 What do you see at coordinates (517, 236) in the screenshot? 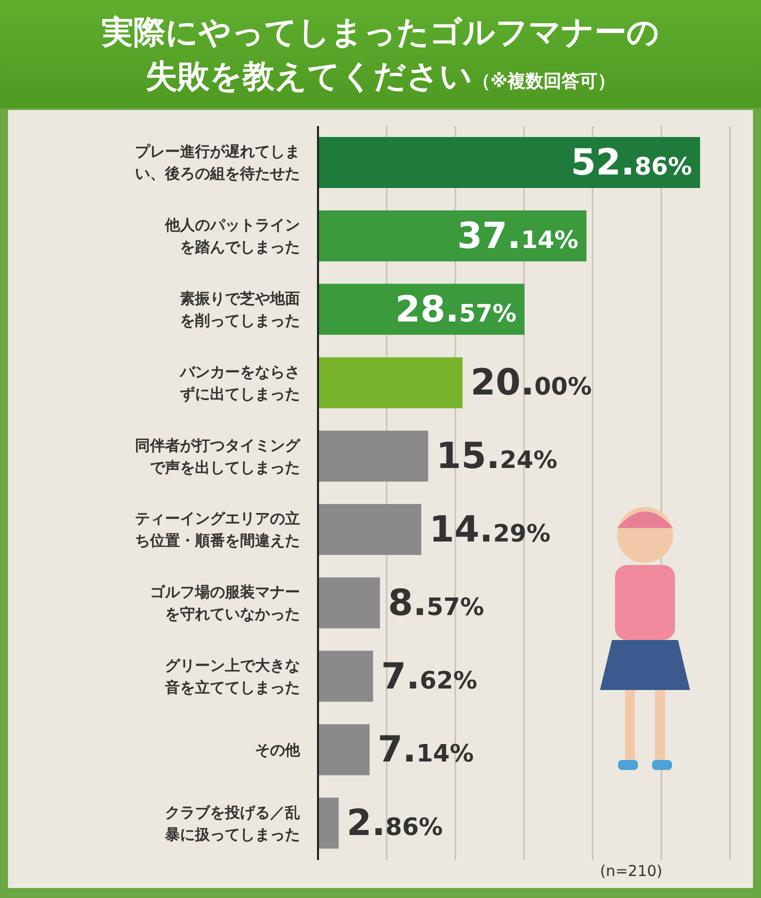
I see `data-label: 37.14%` at bounding box center [517, 236].